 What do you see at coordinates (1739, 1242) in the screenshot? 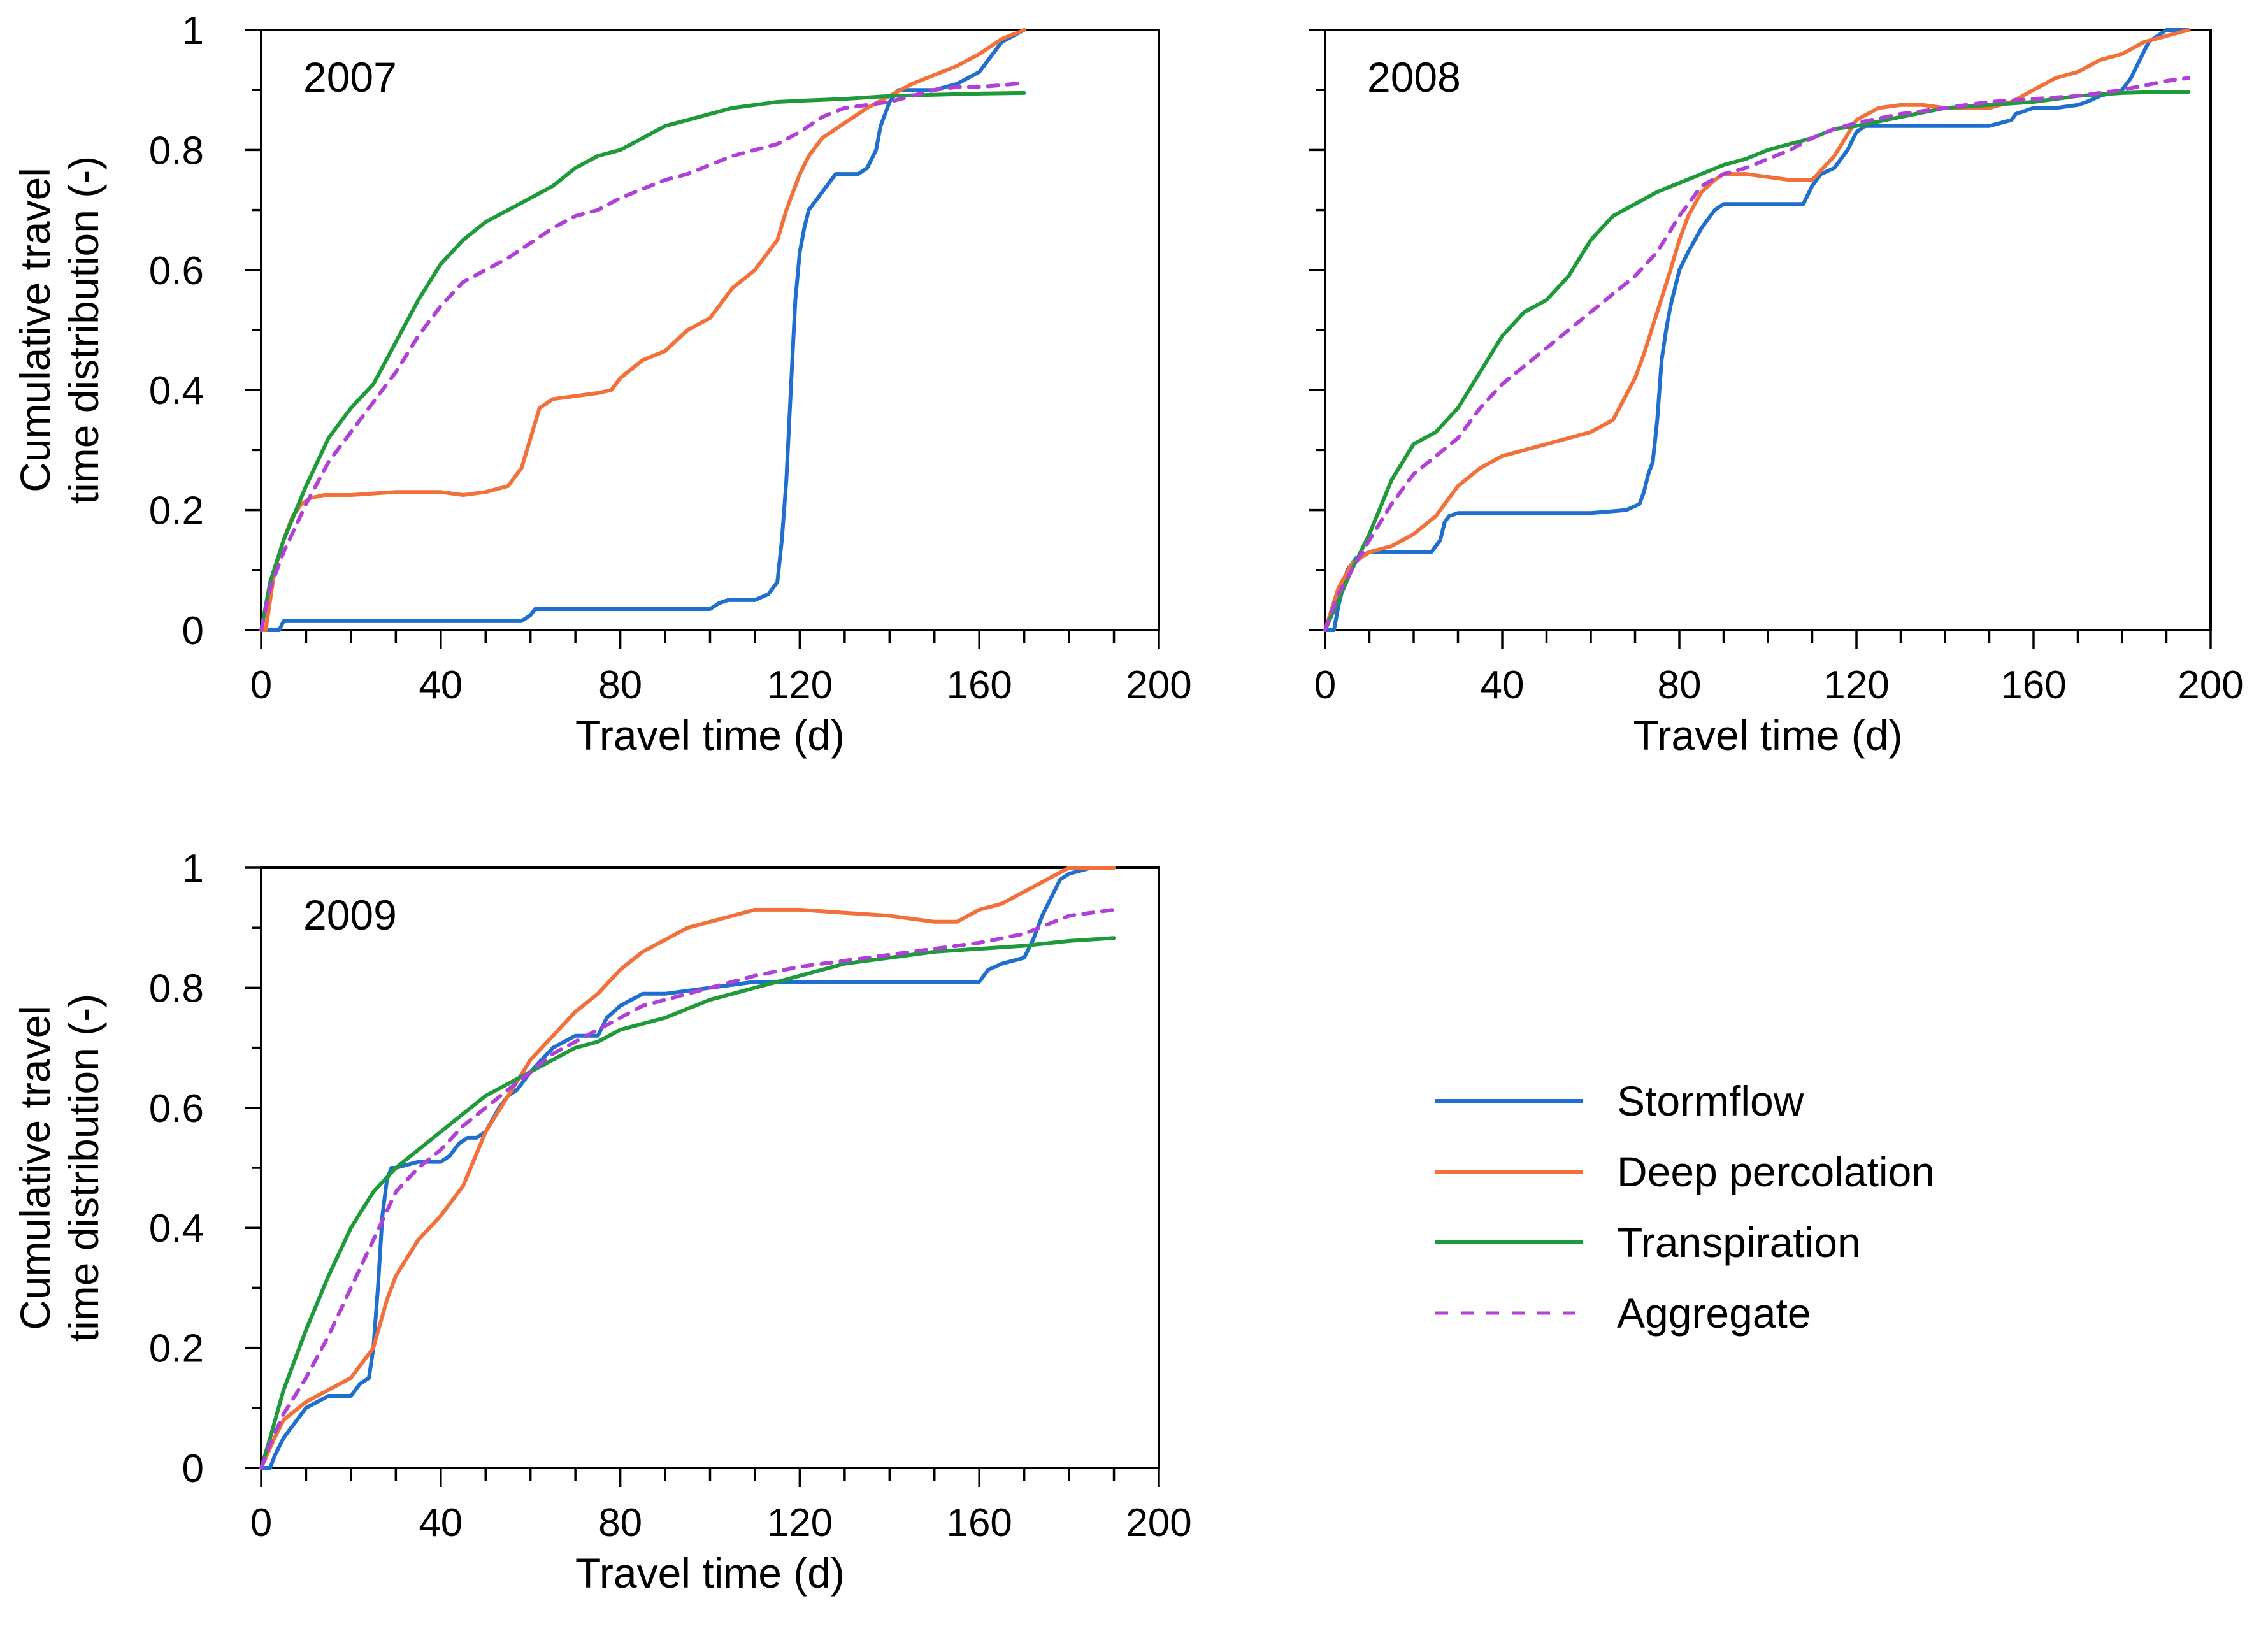
I see `legend-label: Transpiration` at bounding box center [1739, 1242].